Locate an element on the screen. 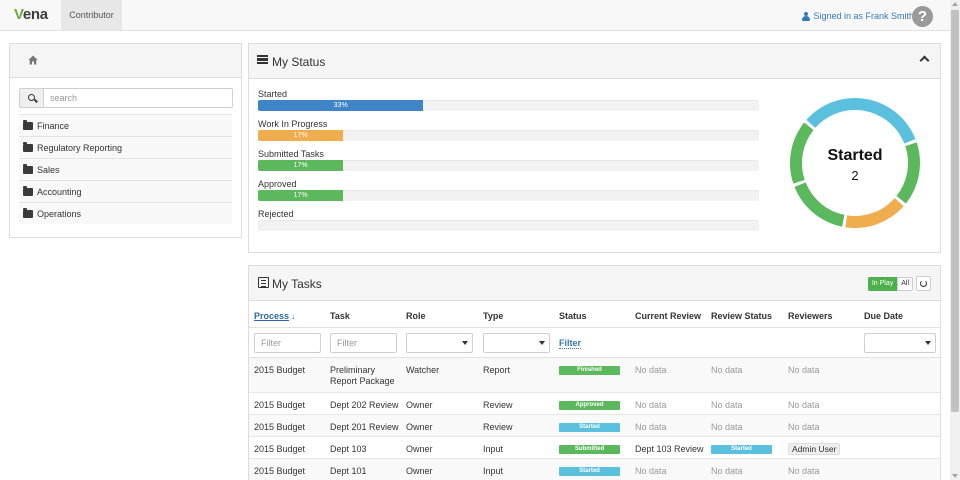 The width and height of the screenshot is (960, 480). page-scrollbar is located at coordinates (955, 240).